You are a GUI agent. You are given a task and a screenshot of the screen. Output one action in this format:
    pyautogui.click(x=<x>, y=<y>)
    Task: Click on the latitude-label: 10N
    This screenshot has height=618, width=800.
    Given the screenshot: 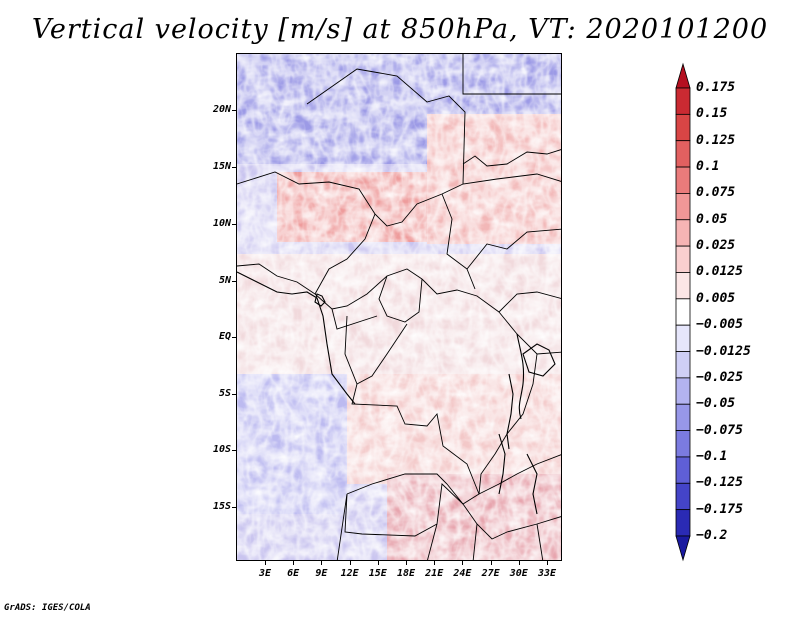 What is the action you would take?
    pyautogui.click(x=221, y=223)
    